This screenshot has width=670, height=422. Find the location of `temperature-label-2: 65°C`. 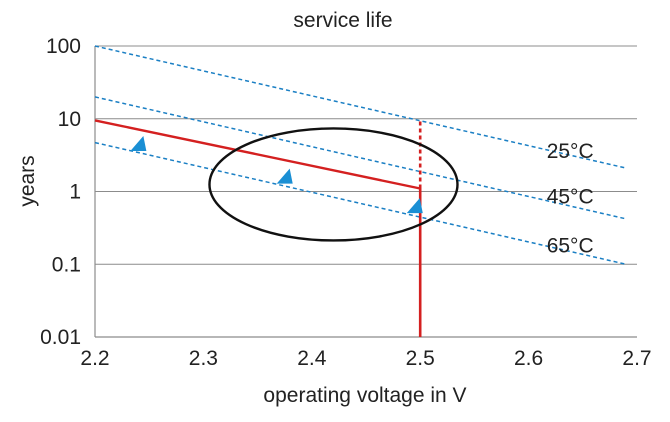

temperature-label-2: 65°C is located at coordinates (570, 246).